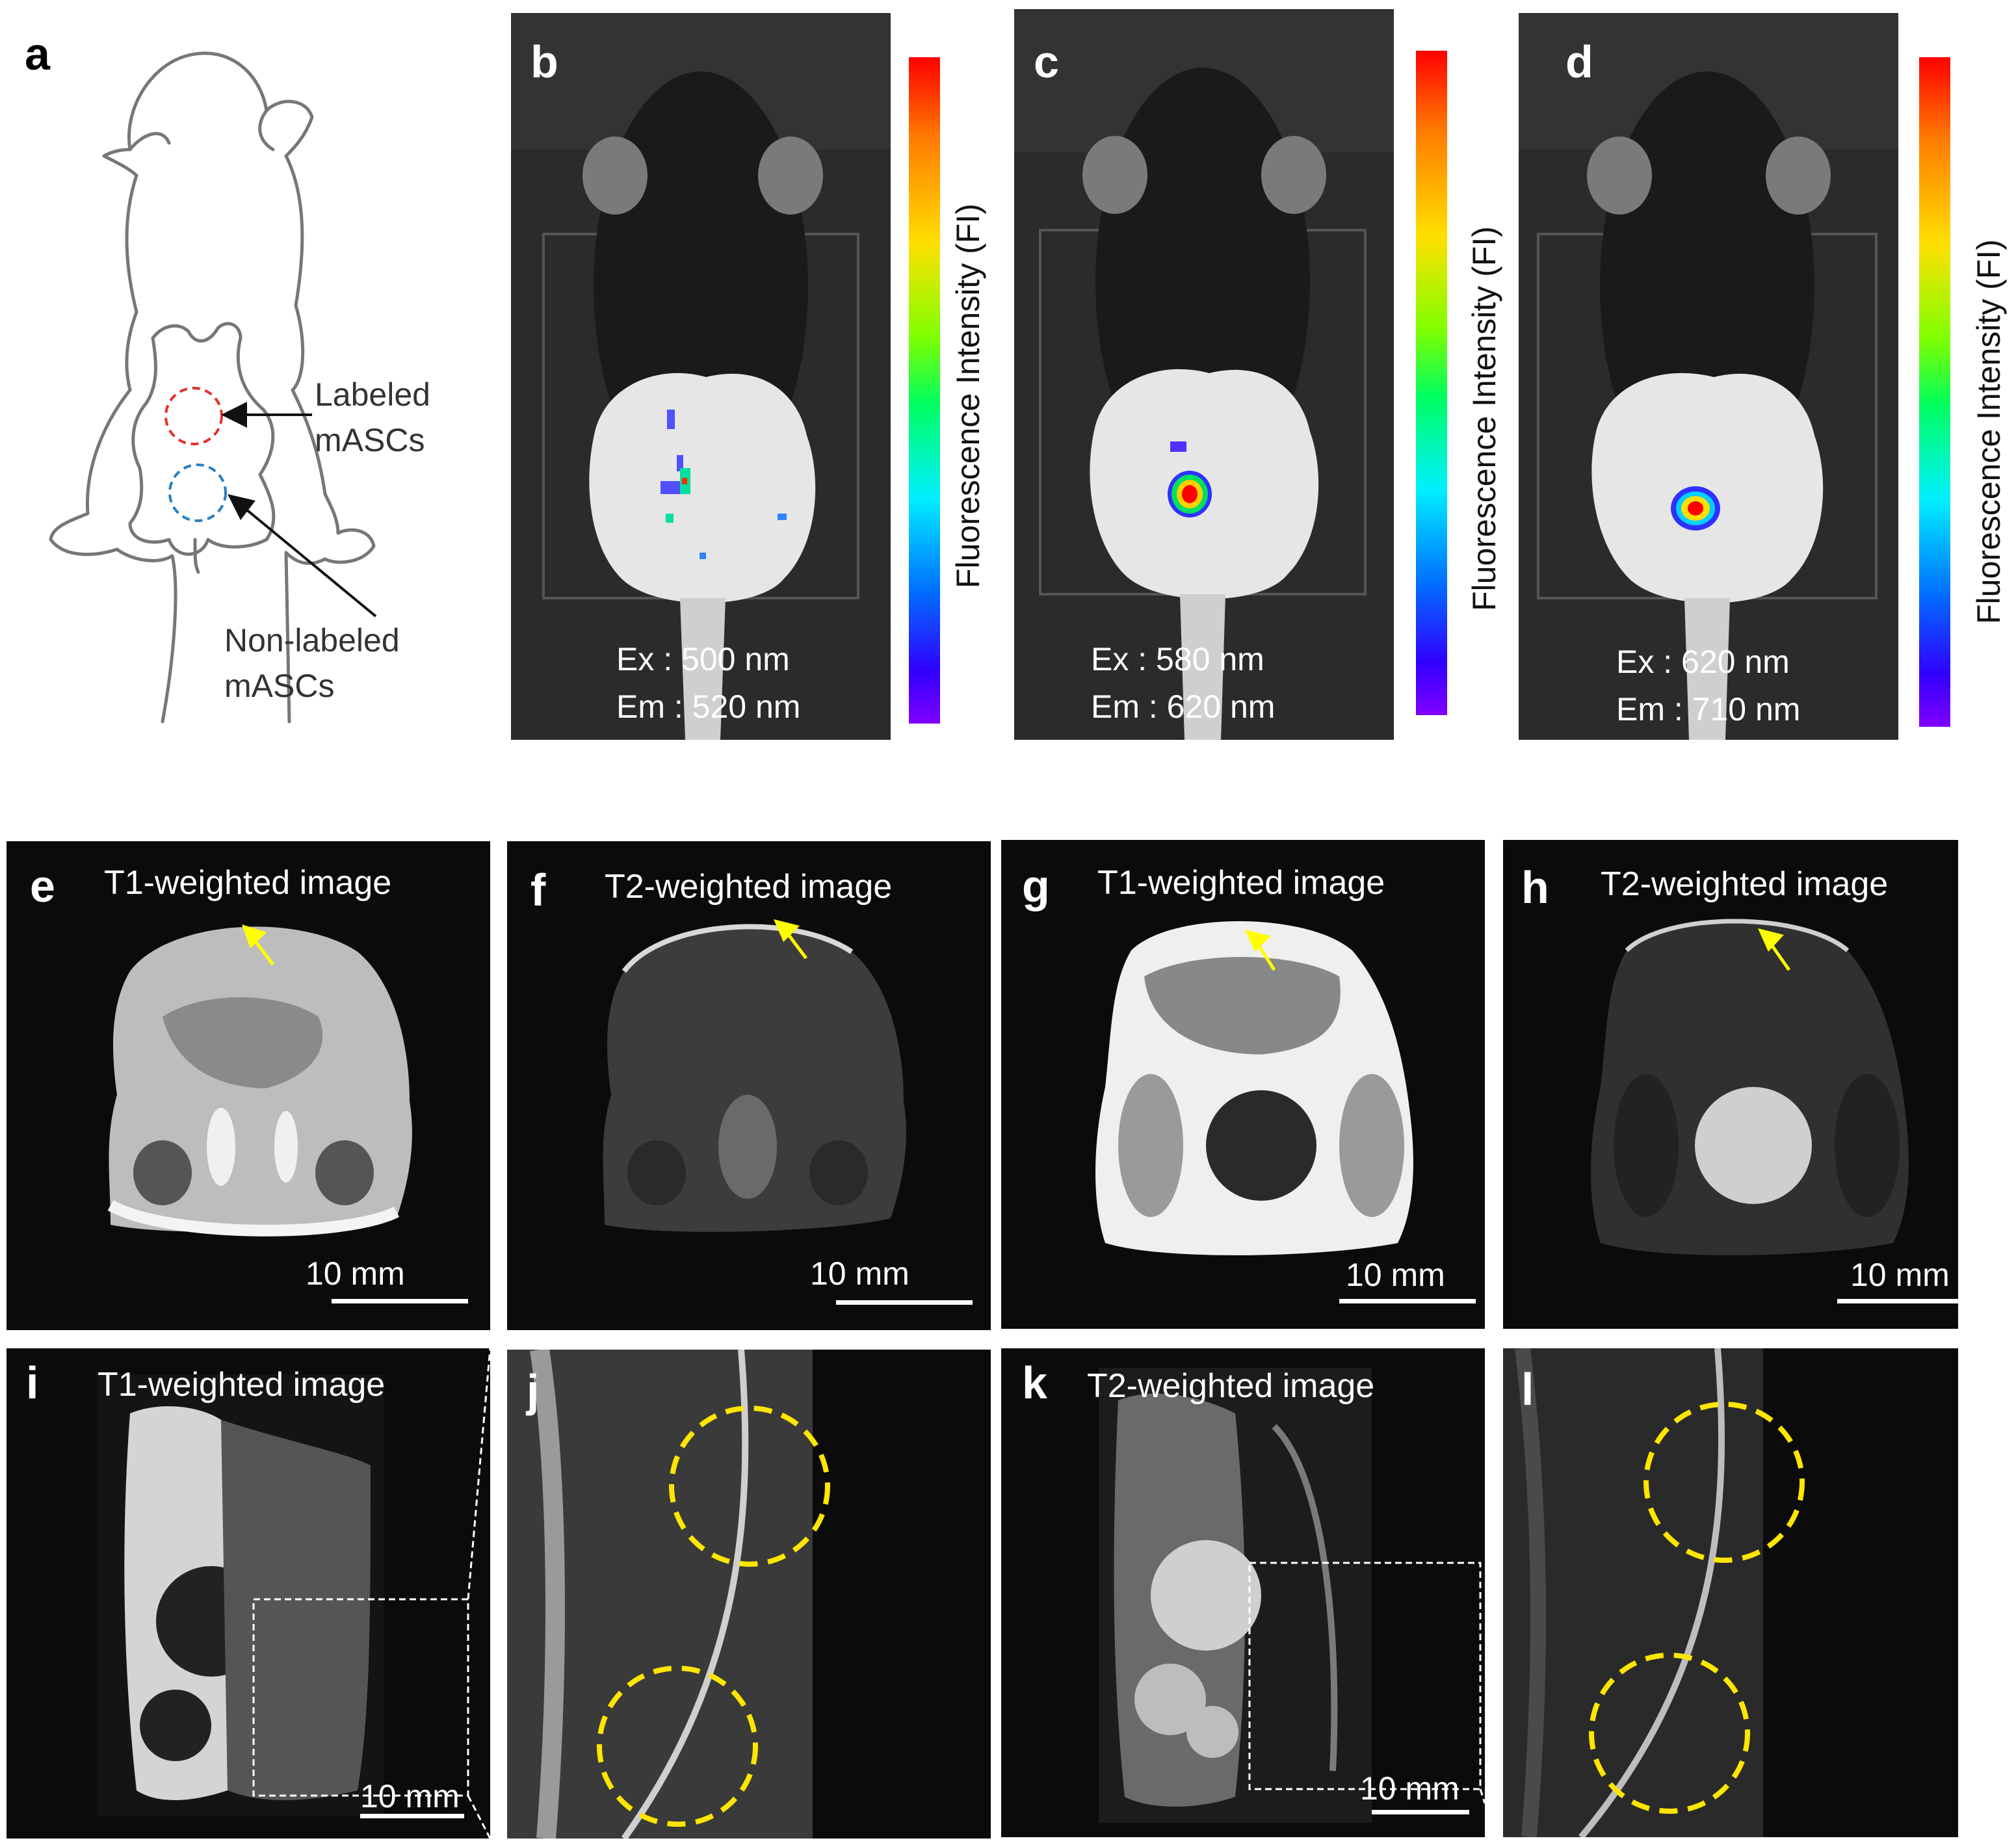  I want to click on panel-e: e T1-weighted image 10 mm, so click(248, 1085).